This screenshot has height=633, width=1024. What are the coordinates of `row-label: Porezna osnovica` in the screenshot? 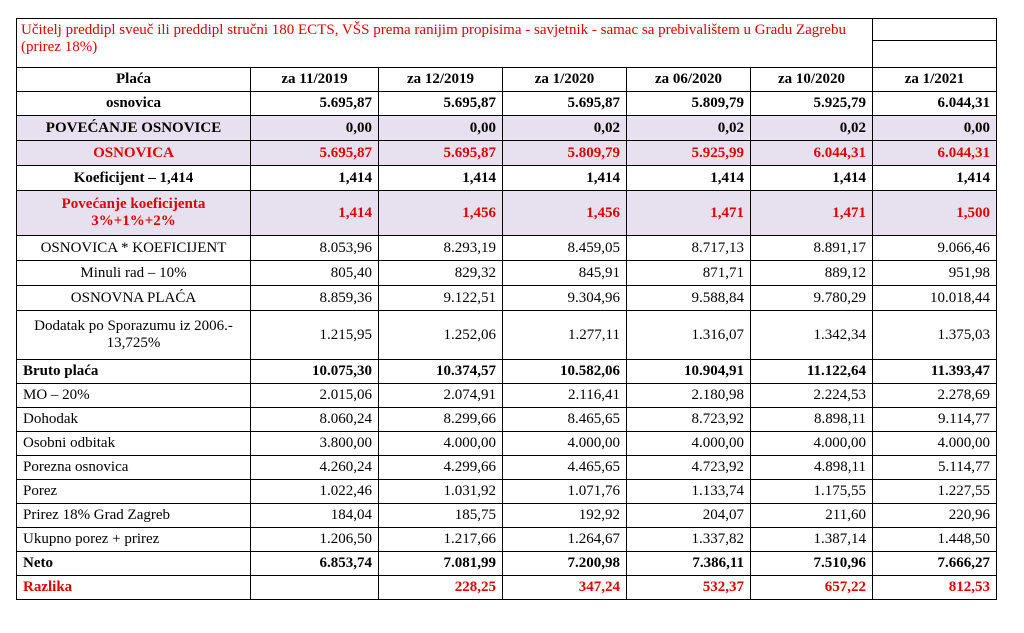 It's located at (133, 467).